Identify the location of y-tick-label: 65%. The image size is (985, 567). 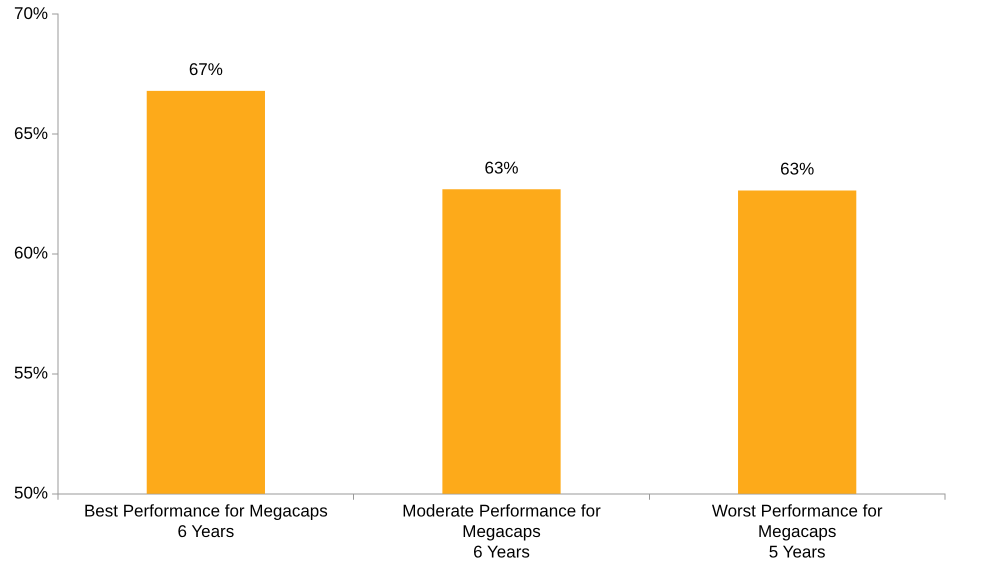
(31, 133).